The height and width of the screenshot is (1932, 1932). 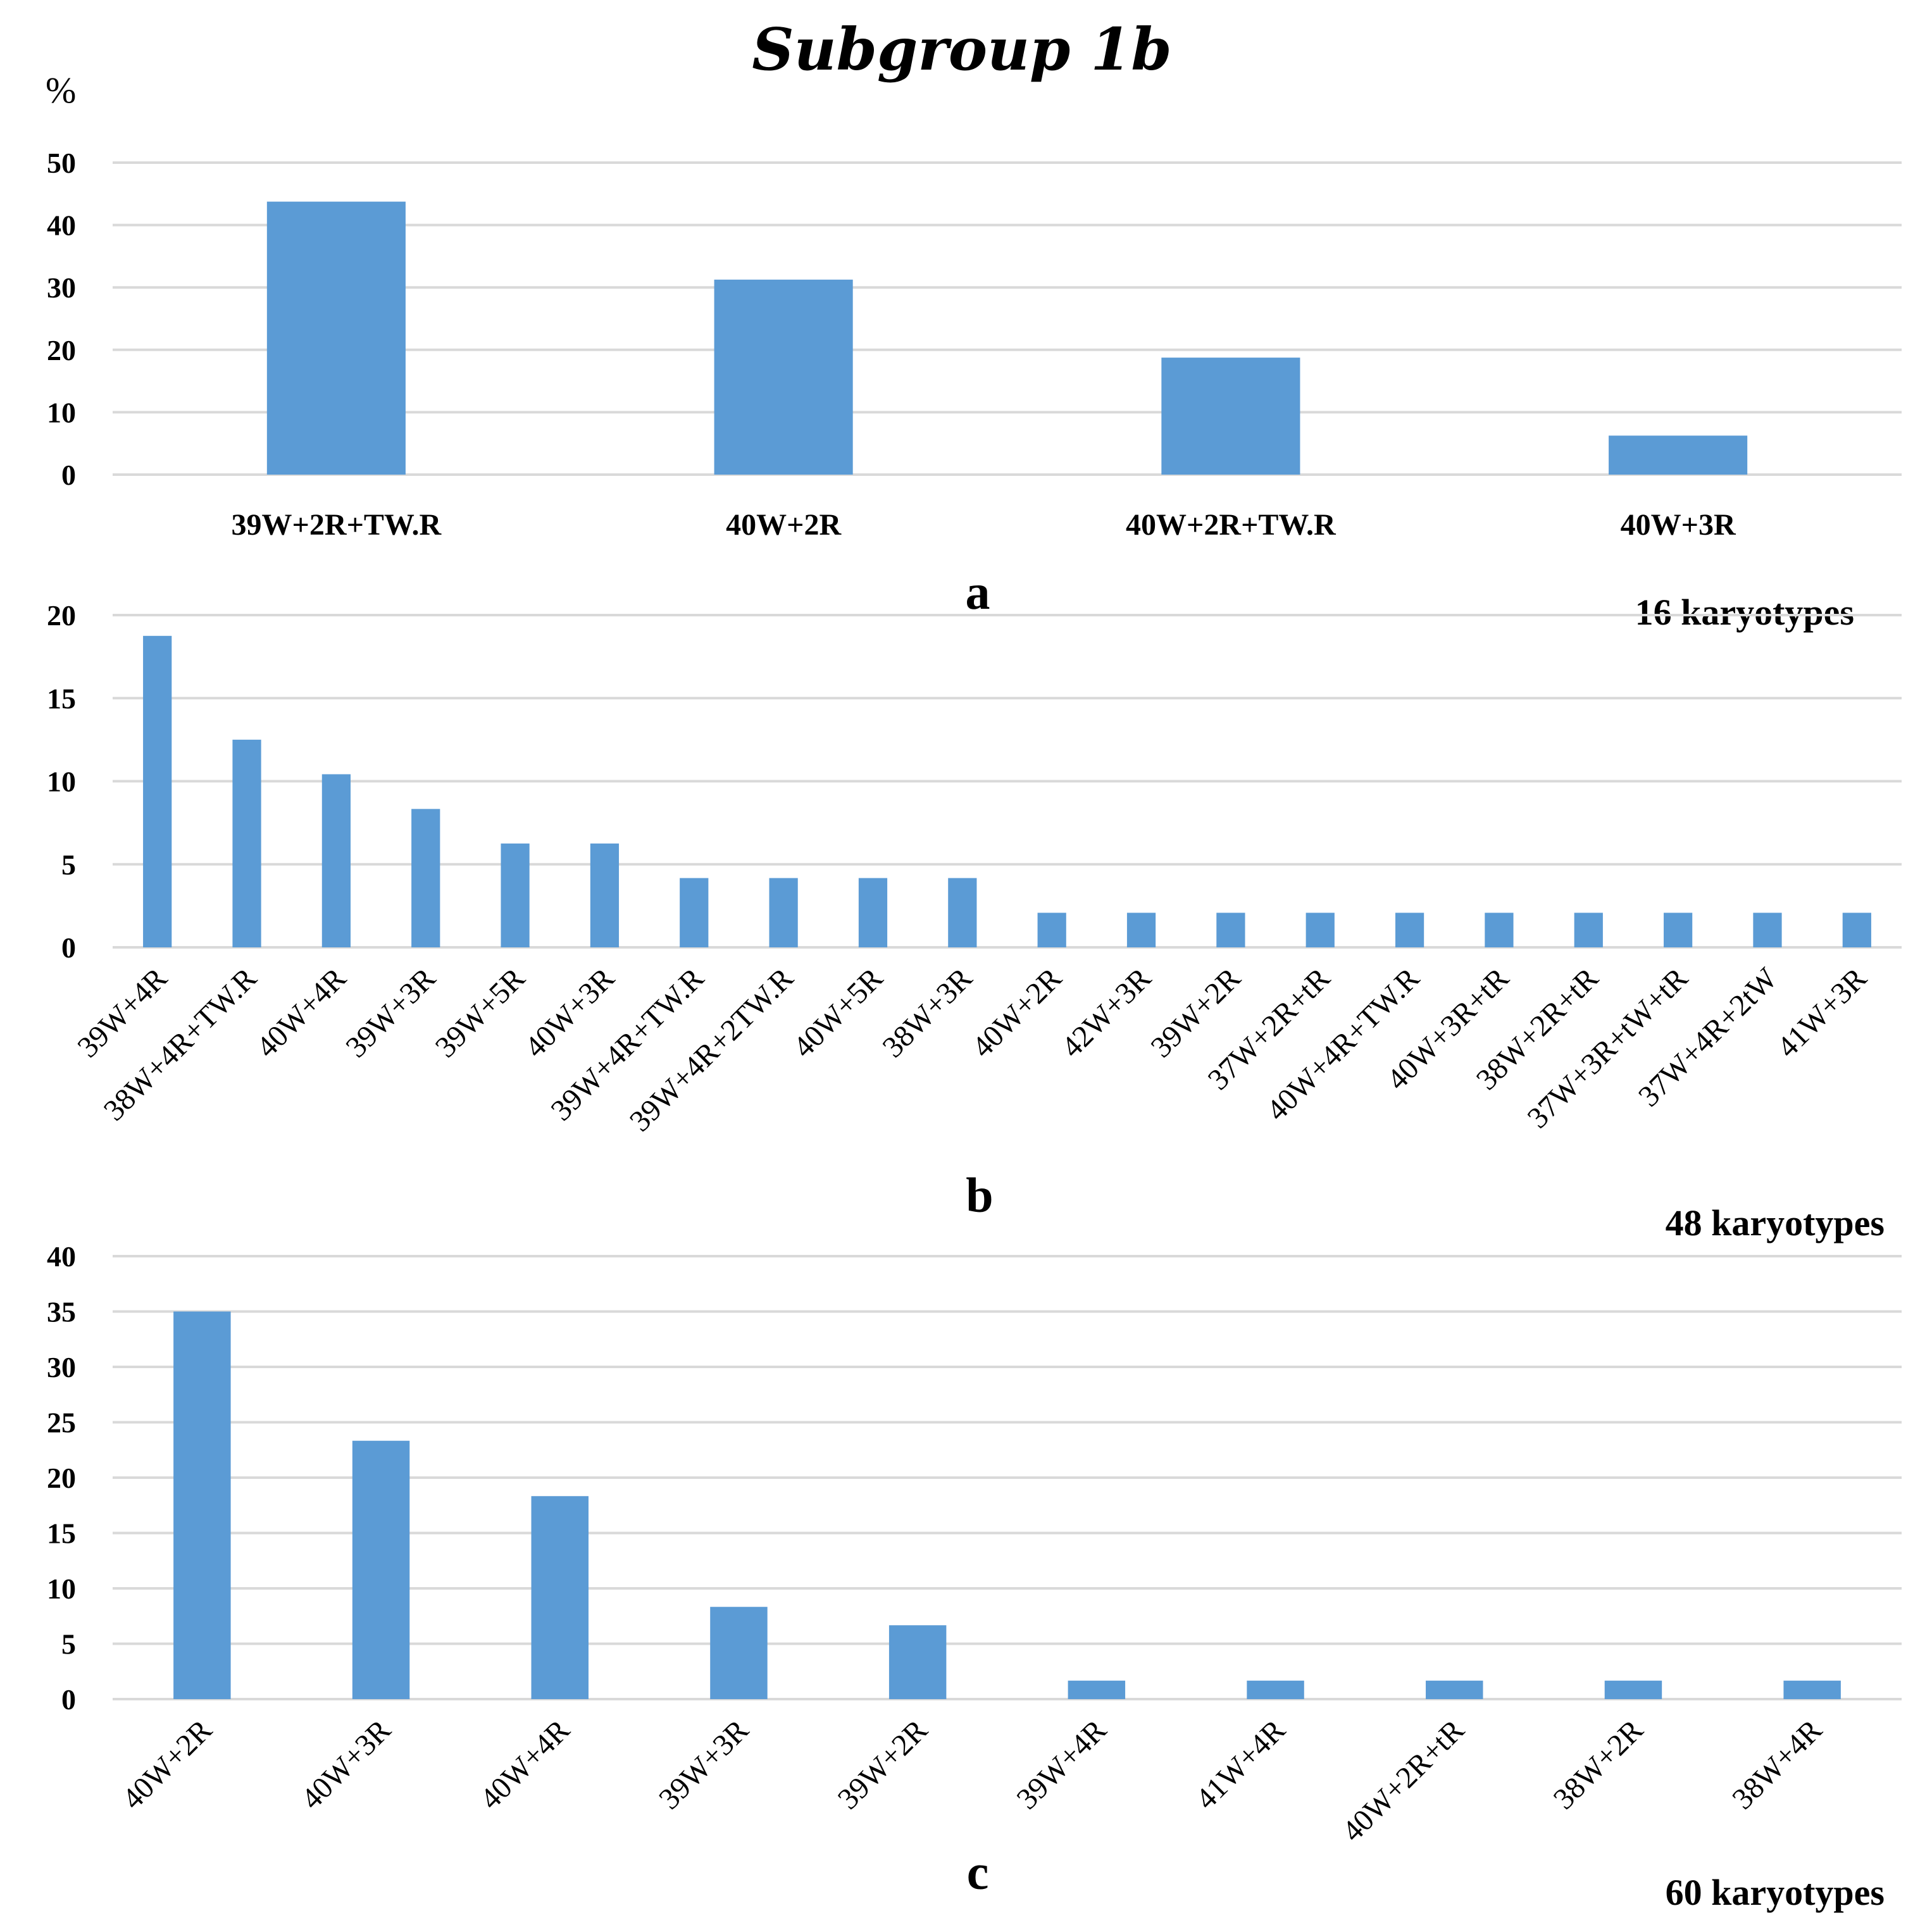 What do you see at coordinates (1599, 1764) in the screenshot?
I see `x-tick-label: 38W+2R` at bounding box center [1599, 1764].